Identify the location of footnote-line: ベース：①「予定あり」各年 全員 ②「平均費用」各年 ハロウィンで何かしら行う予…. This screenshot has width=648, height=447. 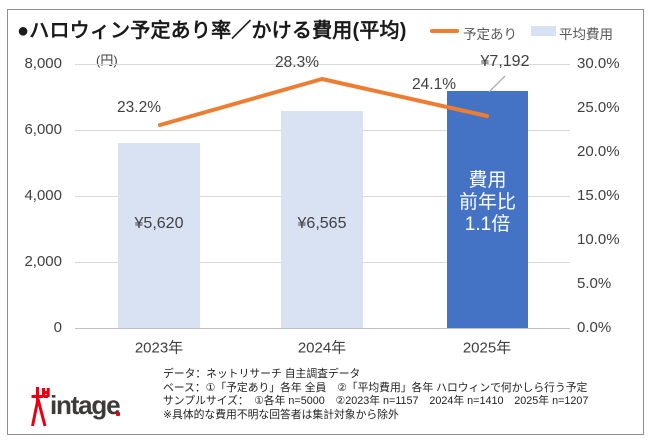
(375, 387).